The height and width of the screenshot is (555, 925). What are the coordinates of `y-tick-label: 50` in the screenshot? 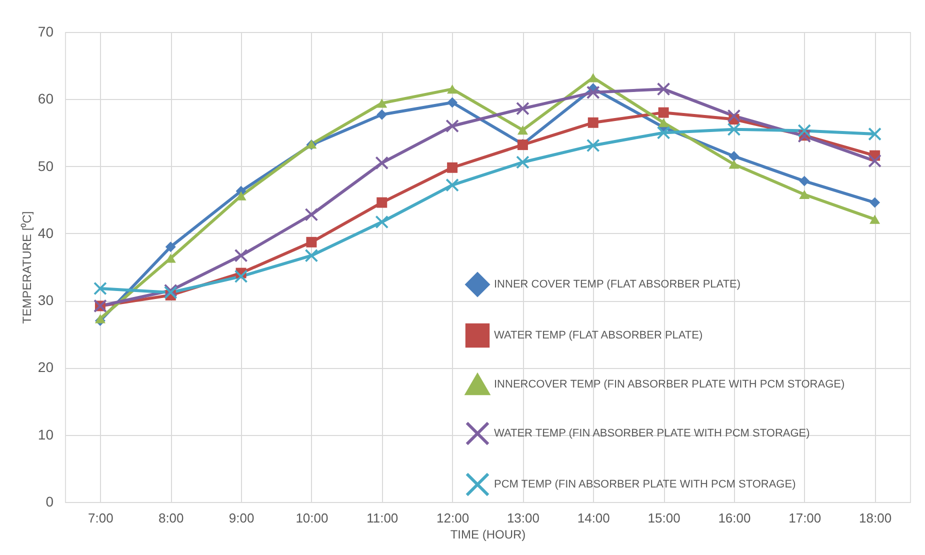 It's located at (46, 166).